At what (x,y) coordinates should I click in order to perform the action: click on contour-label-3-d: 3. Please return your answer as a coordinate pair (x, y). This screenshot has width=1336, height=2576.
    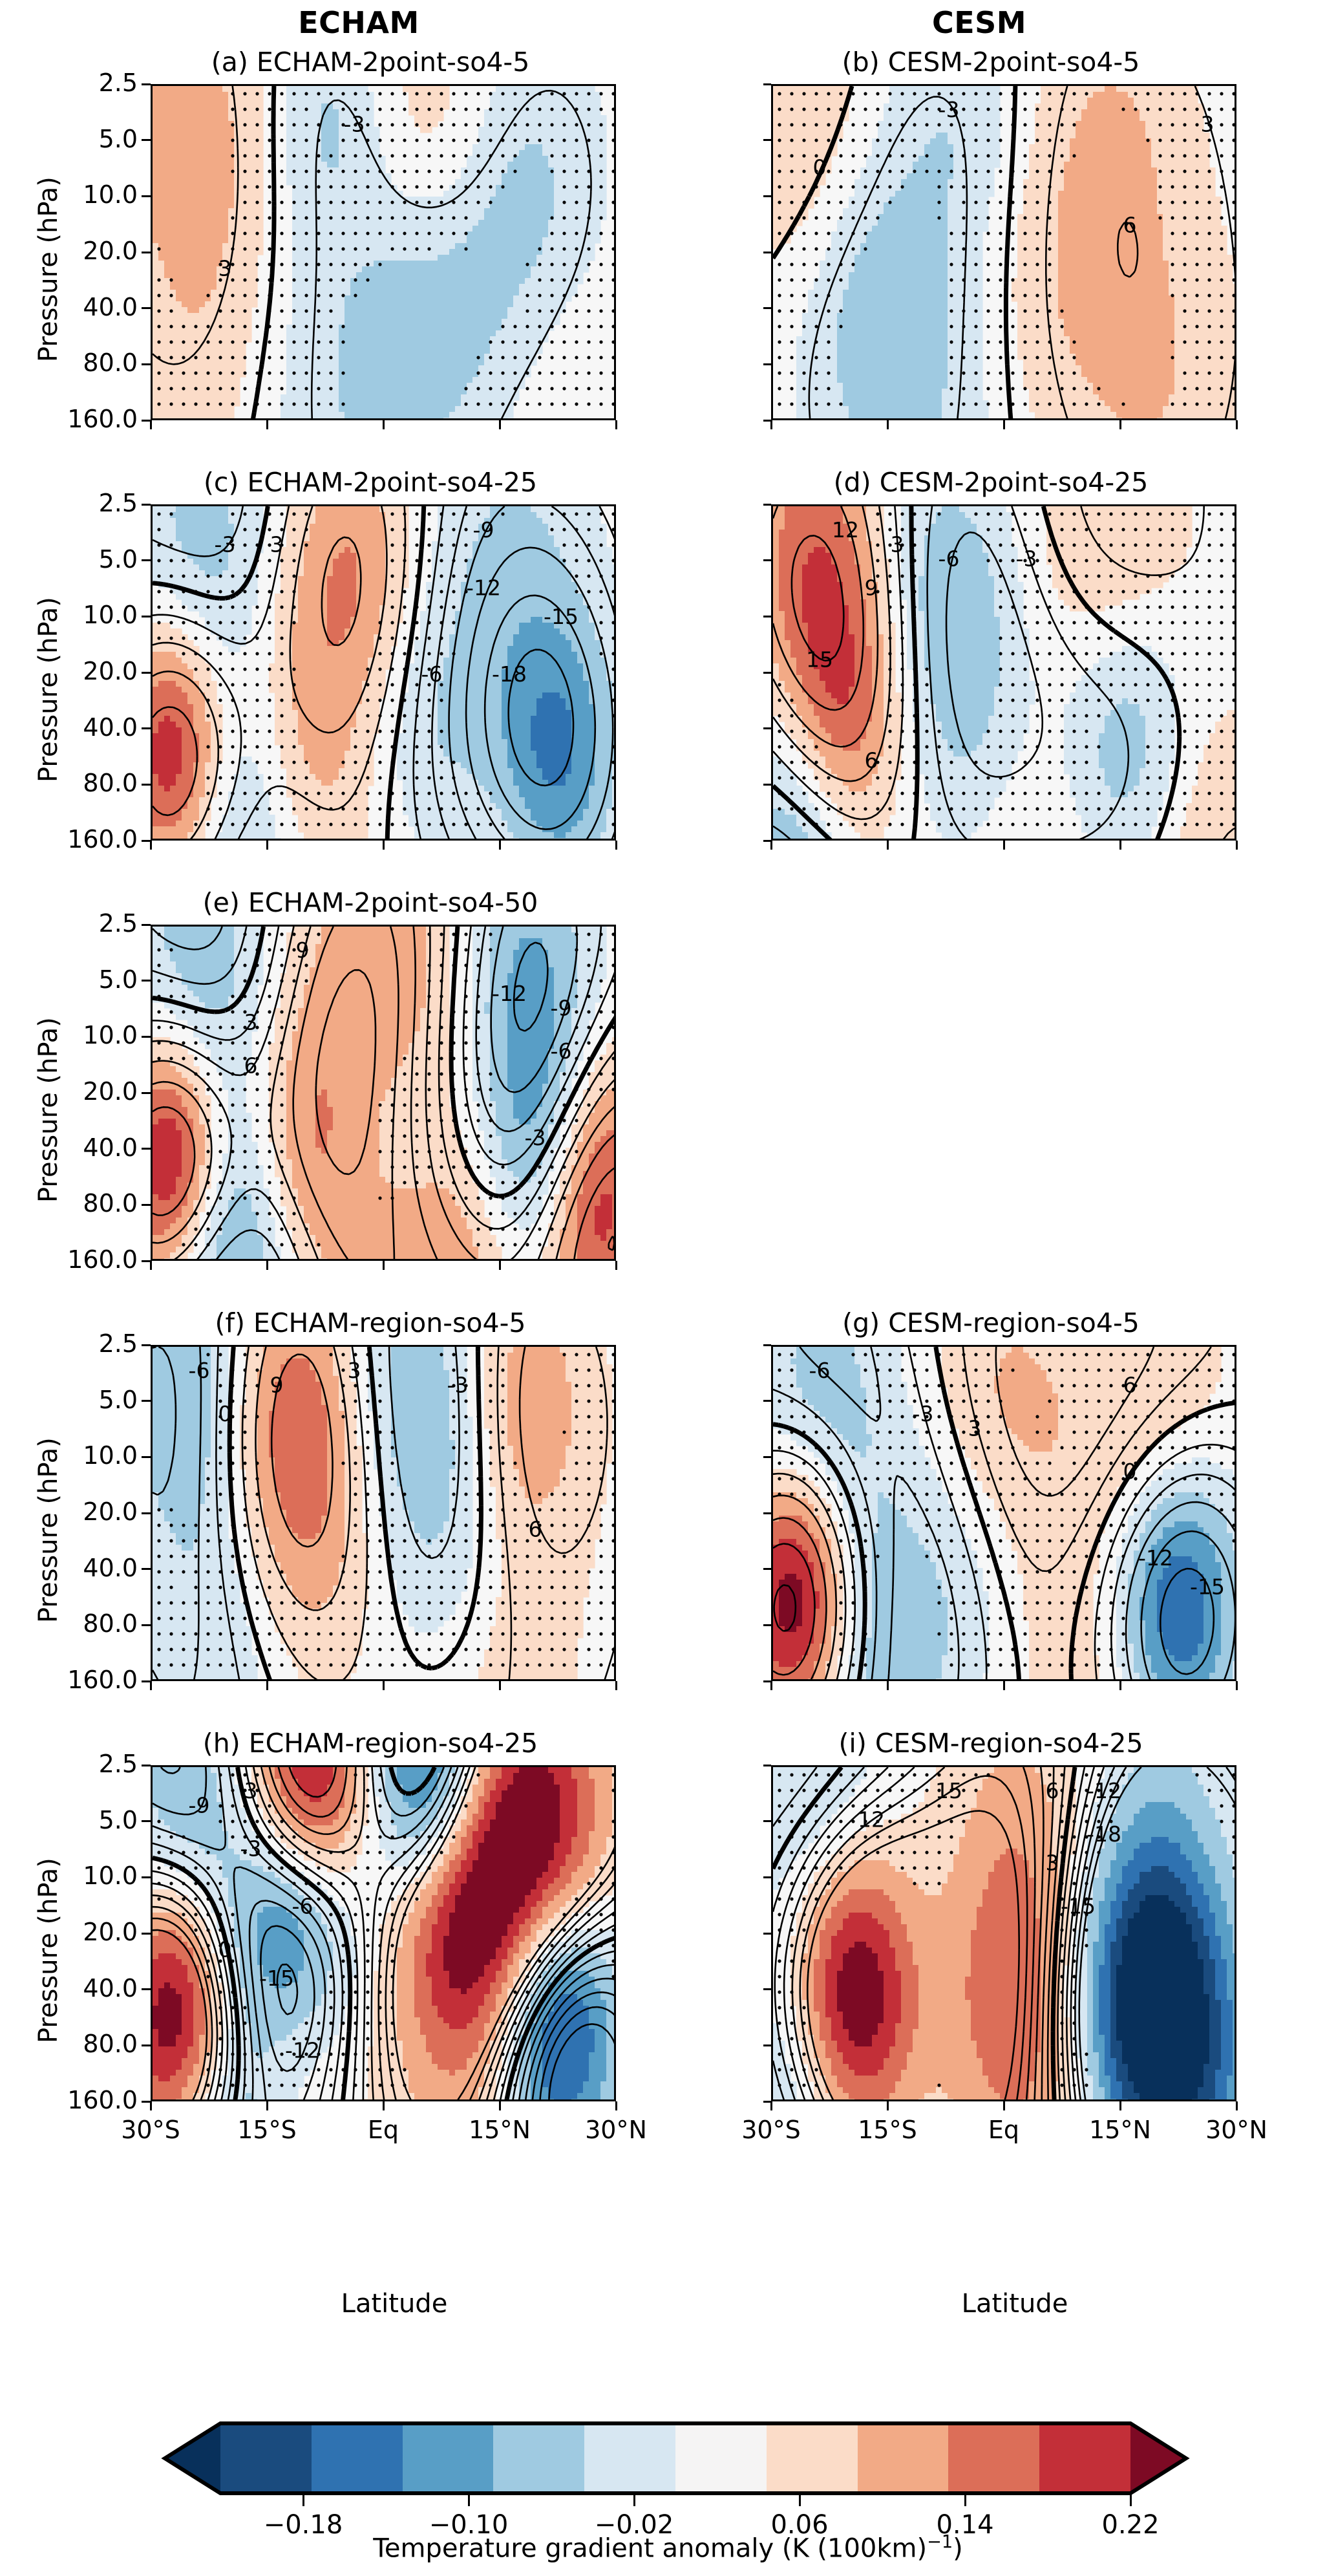
    Looking at the image, I should click on (897, 544).